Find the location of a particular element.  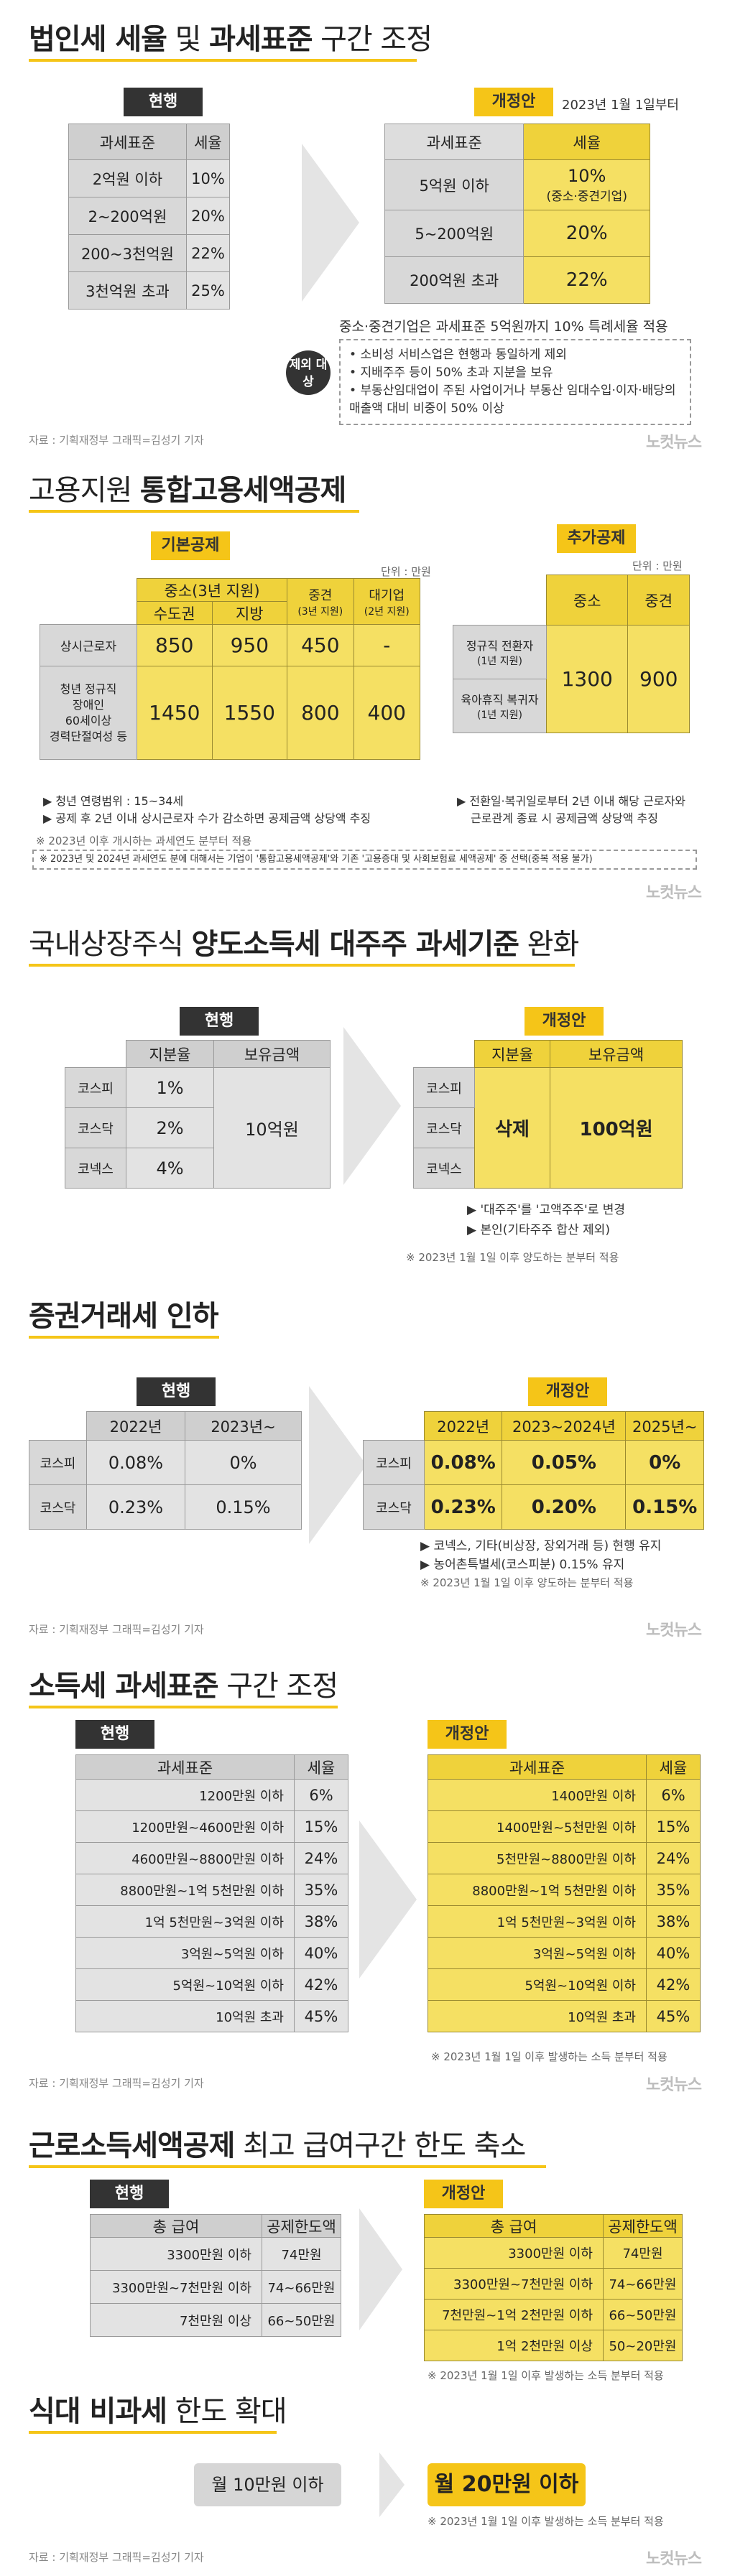

table-row: 8800만원~1억 5천만원 이하 35% is located at coordinates (564, 1890).